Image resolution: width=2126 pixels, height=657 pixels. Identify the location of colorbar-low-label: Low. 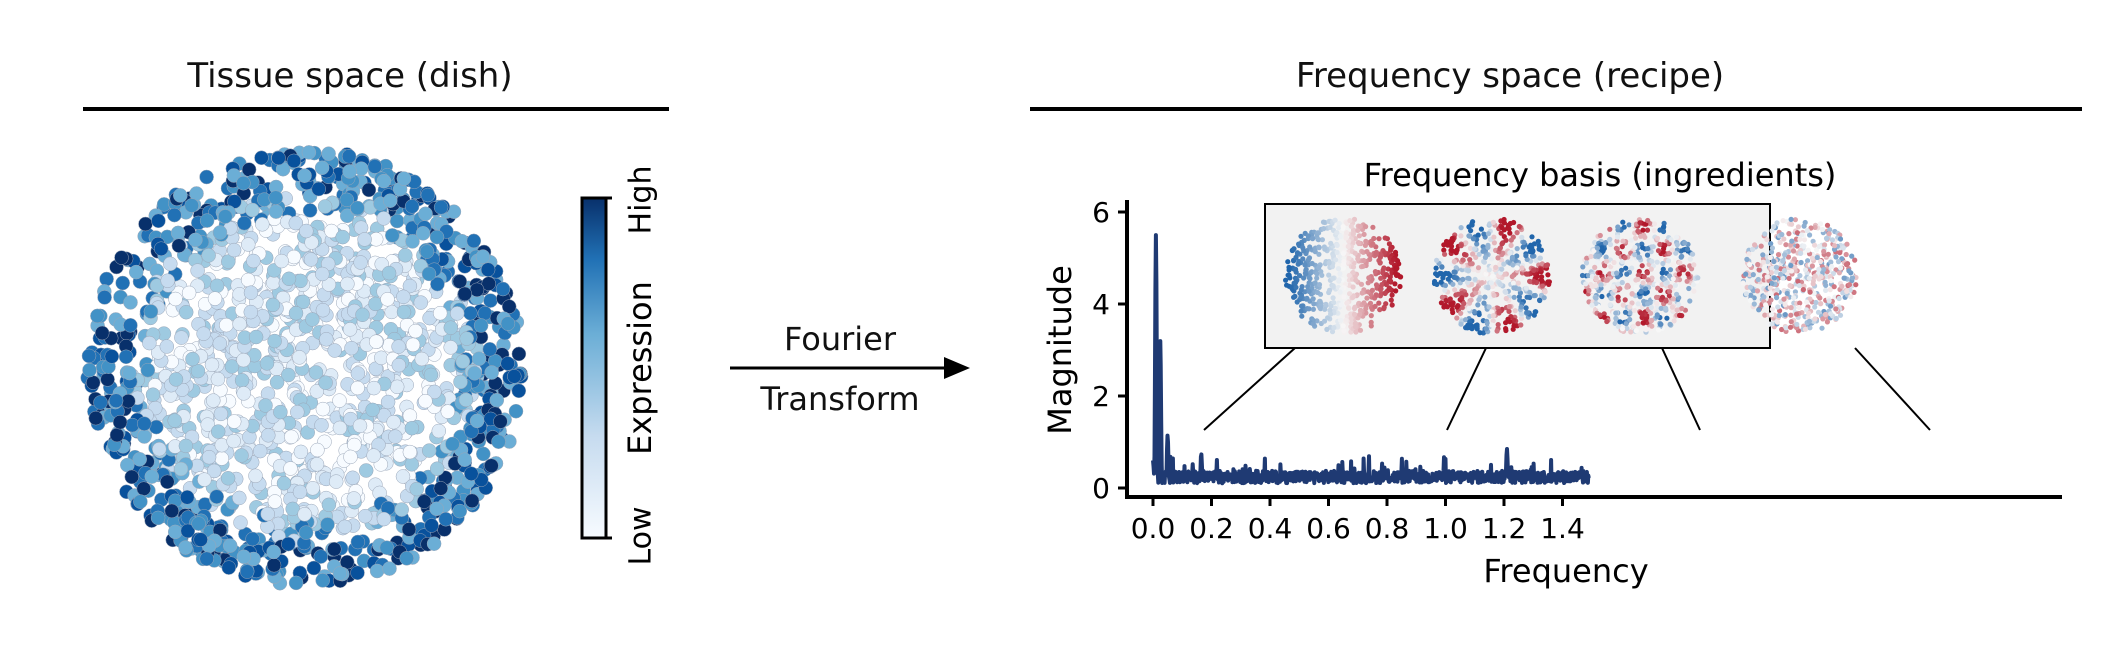
(641, 535).